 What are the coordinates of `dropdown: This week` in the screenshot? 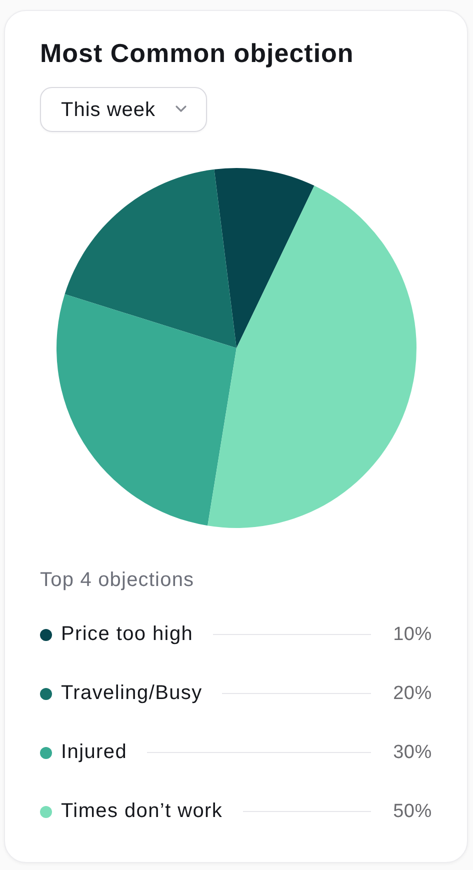 It's located at (123, 109).